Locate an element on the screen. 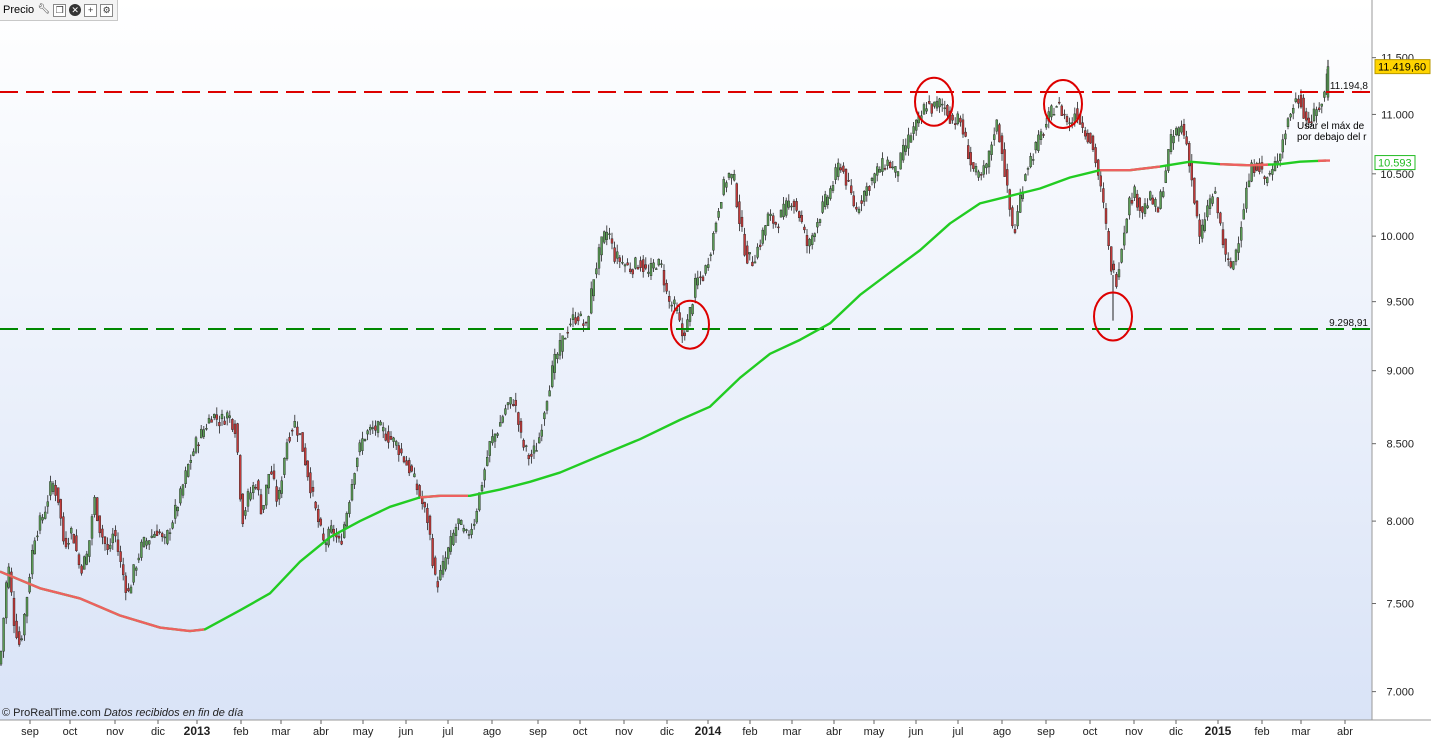 The width and height of the screenshot is (1431, 739). y-tick-label: 10.000 is located at coordinates (1397, 237).